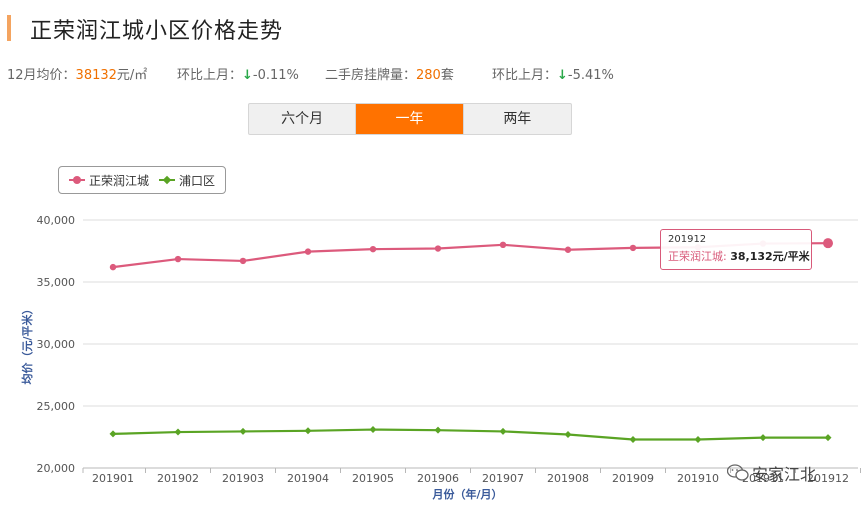 This screenshot has height=511, width=866. What do you see at coordinates (698, 478) in the screenshot?
I see `x-tick-label: 201910` at bounding box center [698, 478].